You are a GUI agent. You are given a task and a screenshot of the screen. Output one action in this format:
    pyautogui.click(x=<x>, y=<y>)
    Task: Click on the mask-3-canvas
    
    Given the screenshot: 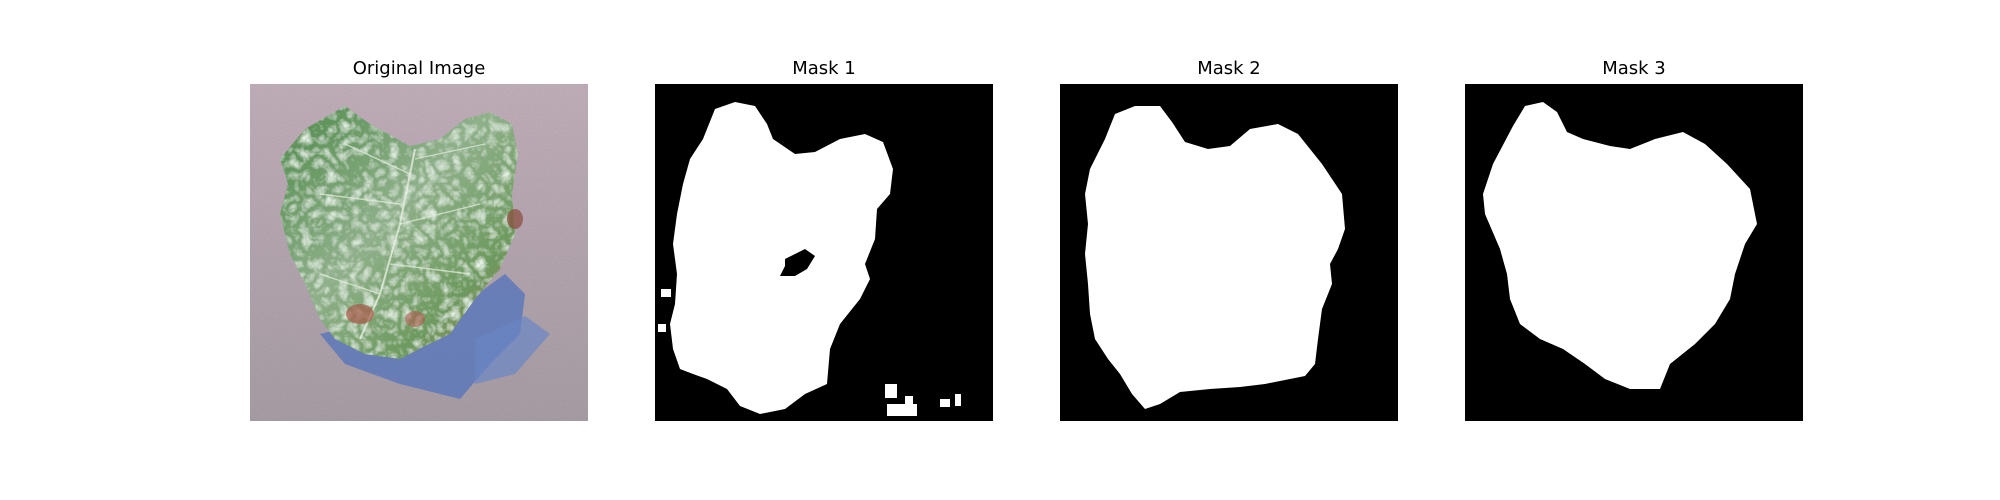 What is the action you would take?
    pyautogui.click(x=1634, y=252)
    